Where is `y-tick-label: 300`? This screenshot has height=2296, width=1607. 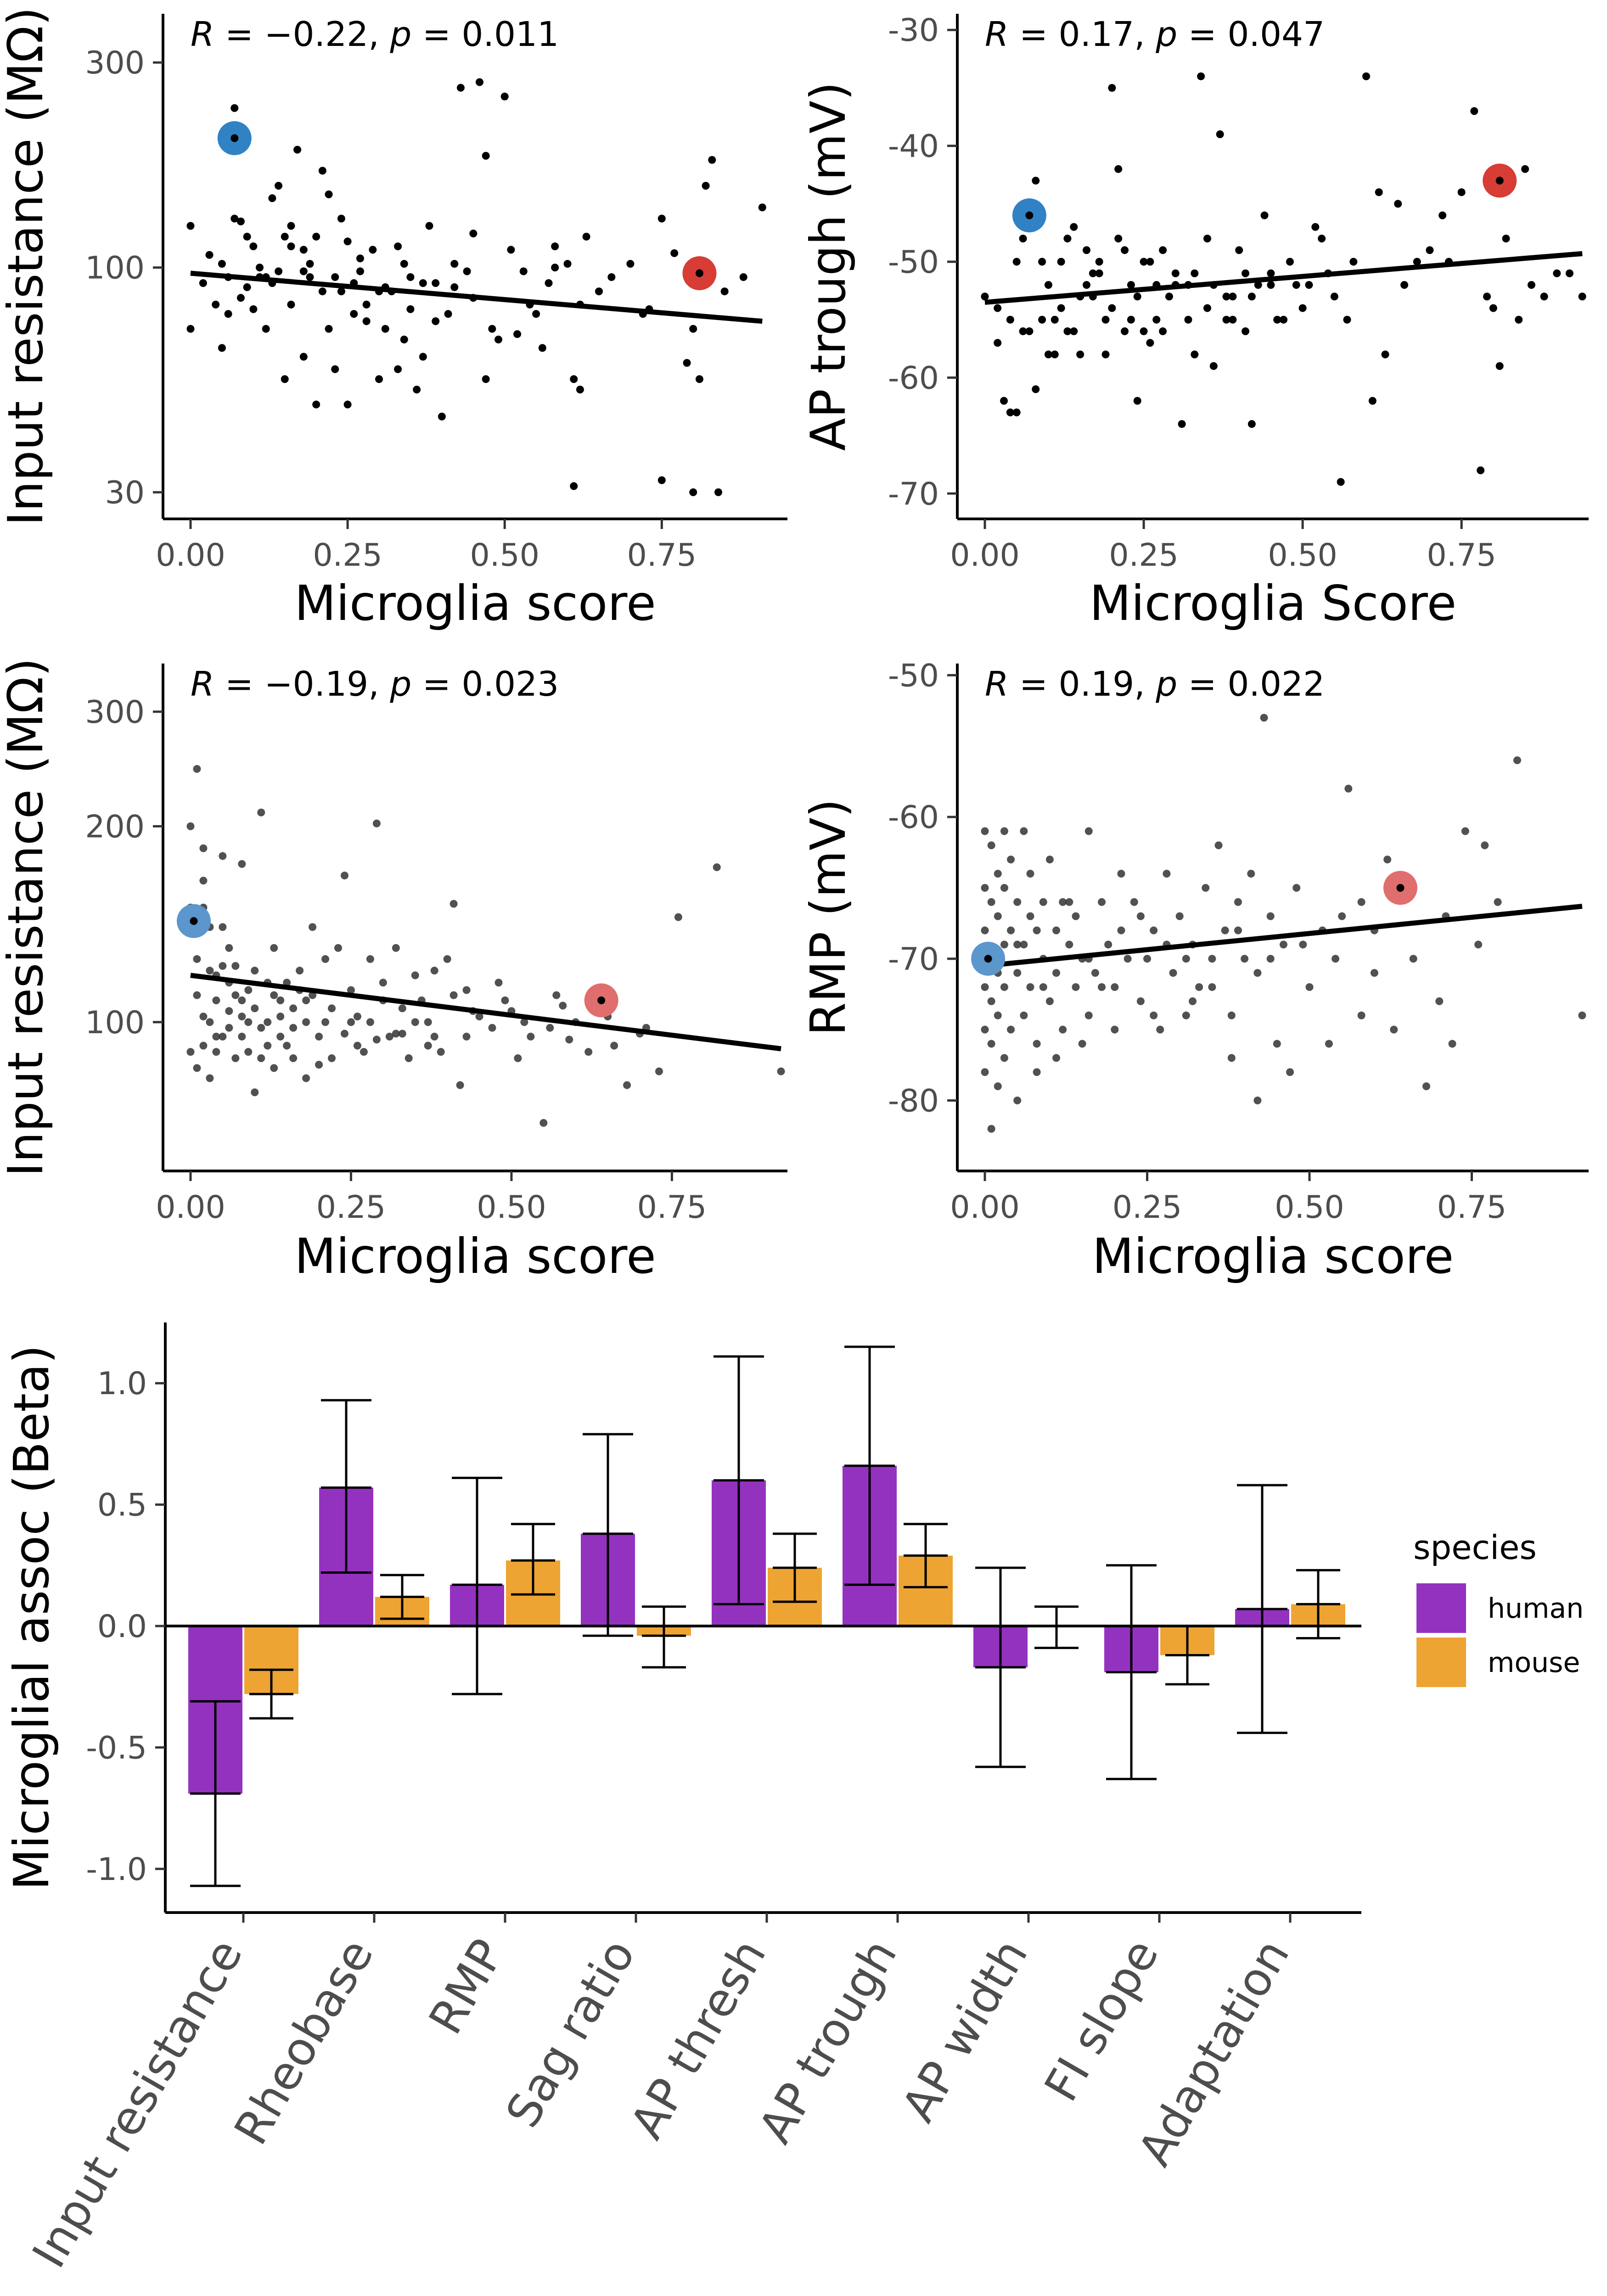 y-tick-label: 300 is located at coordinates (115, 63).